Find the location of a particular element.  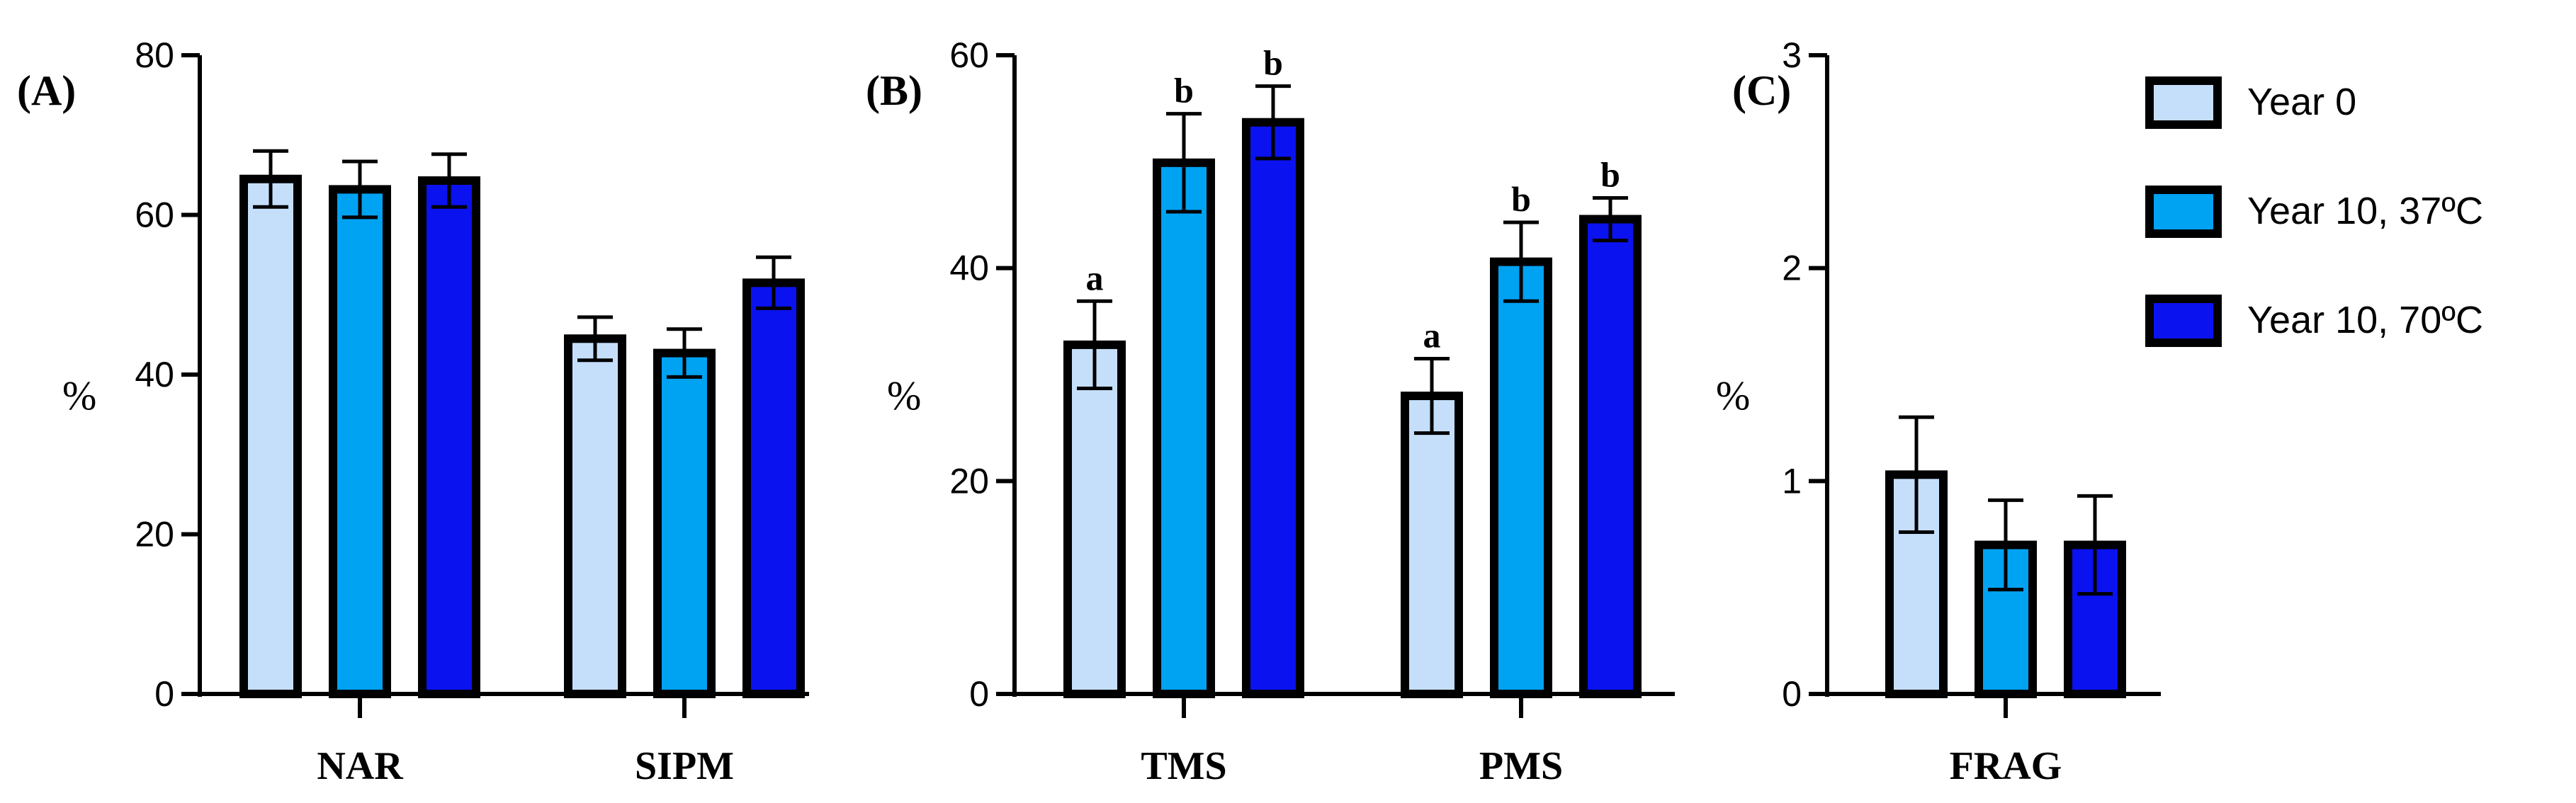

legend: Year 0 Year 10, 37ºC Year 10, 70ºC is located at coordinates (2314, 211).